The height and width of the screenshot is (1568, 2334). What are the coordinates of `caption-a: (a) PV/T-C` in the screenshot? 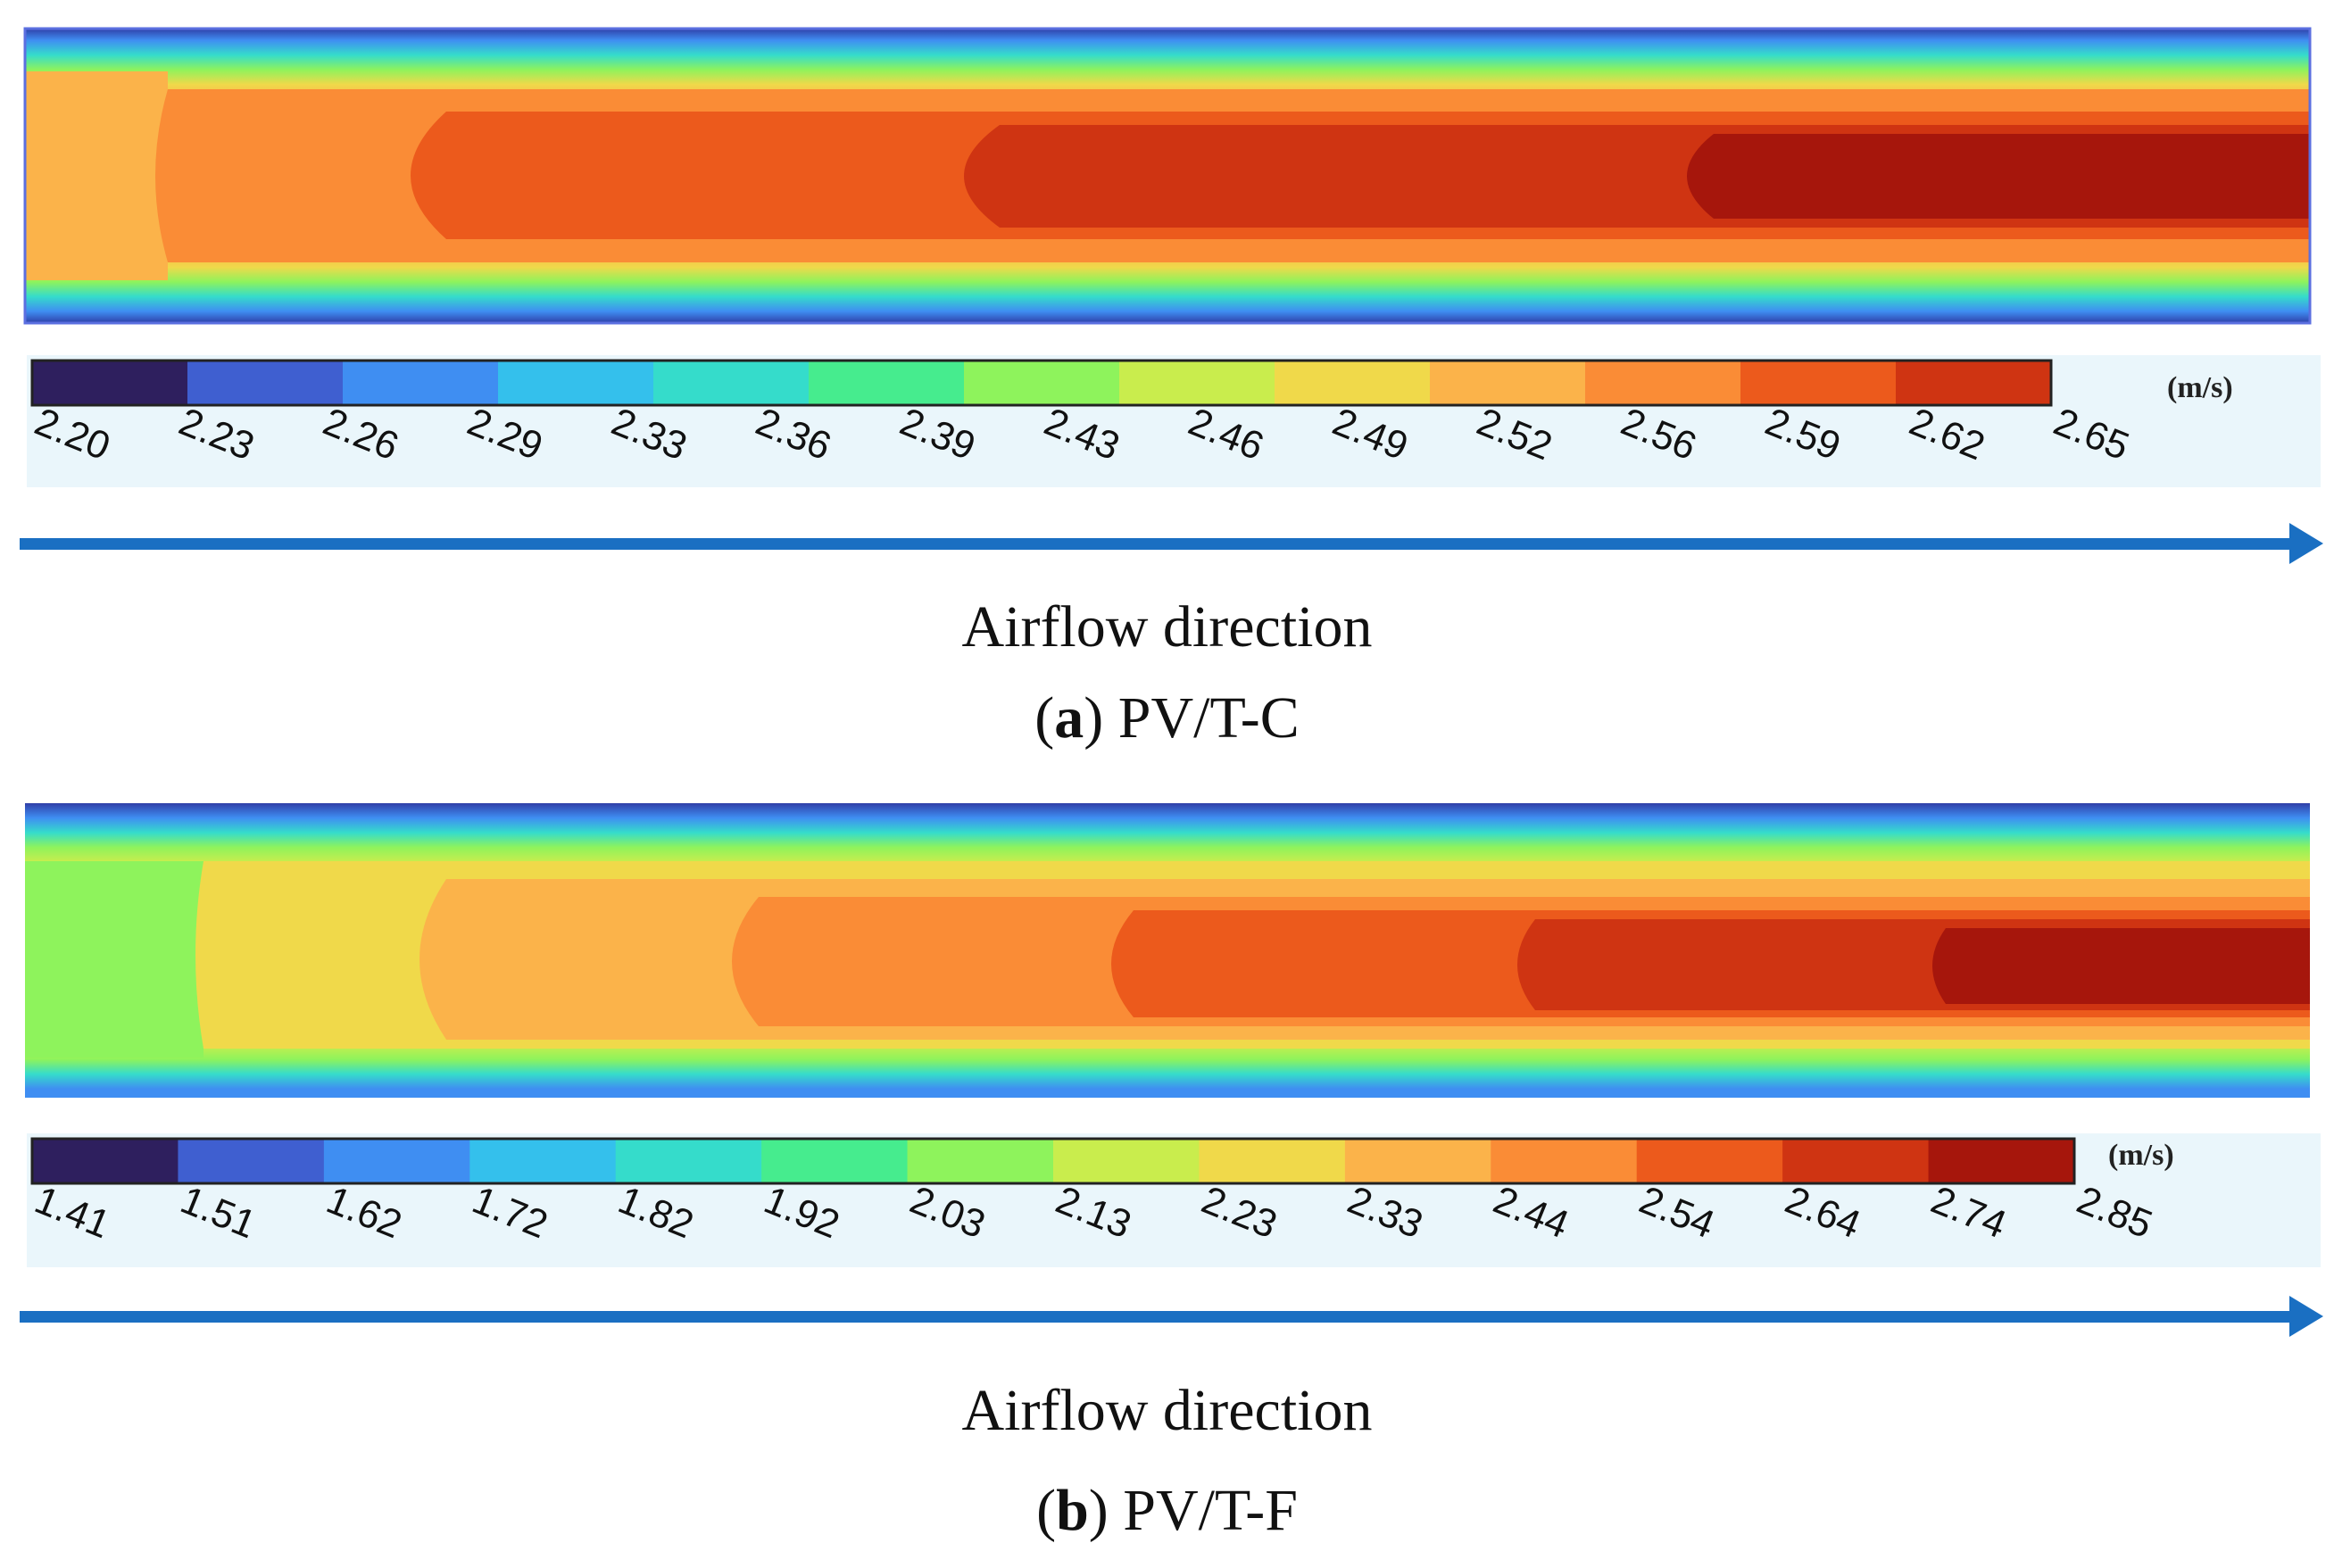 It's located at (1167, 718).